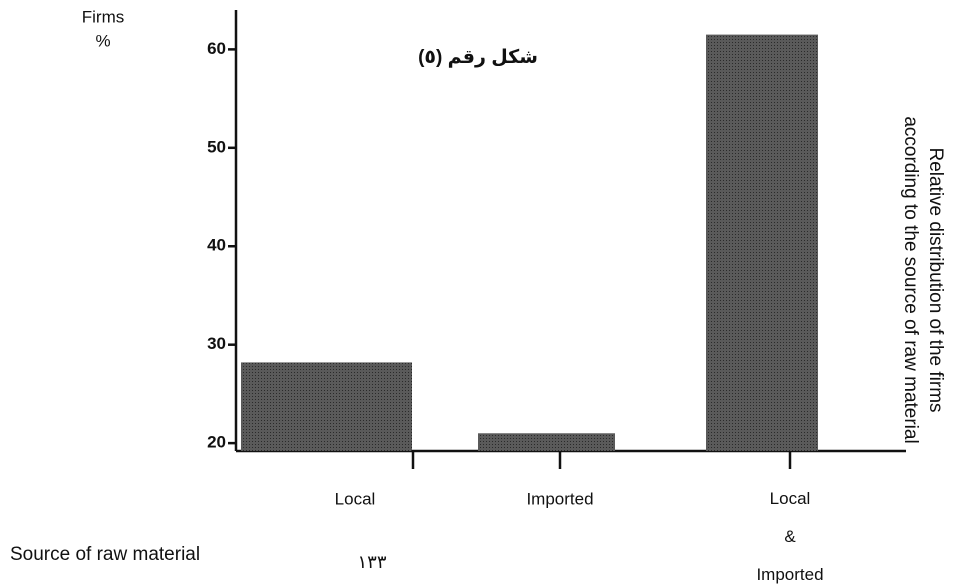 This screenshot has width=959, height=587. I want to click on side-label: Relative distribution of the firms, so click(935, 279).